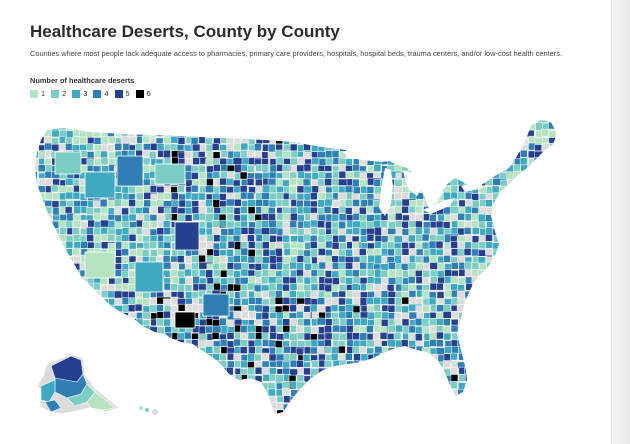 The image size is (630, 444). What do you see at coordinates (79, 93) in the screenshot?
I see `legend-item-3: 3` at bounding box center [79, 93].